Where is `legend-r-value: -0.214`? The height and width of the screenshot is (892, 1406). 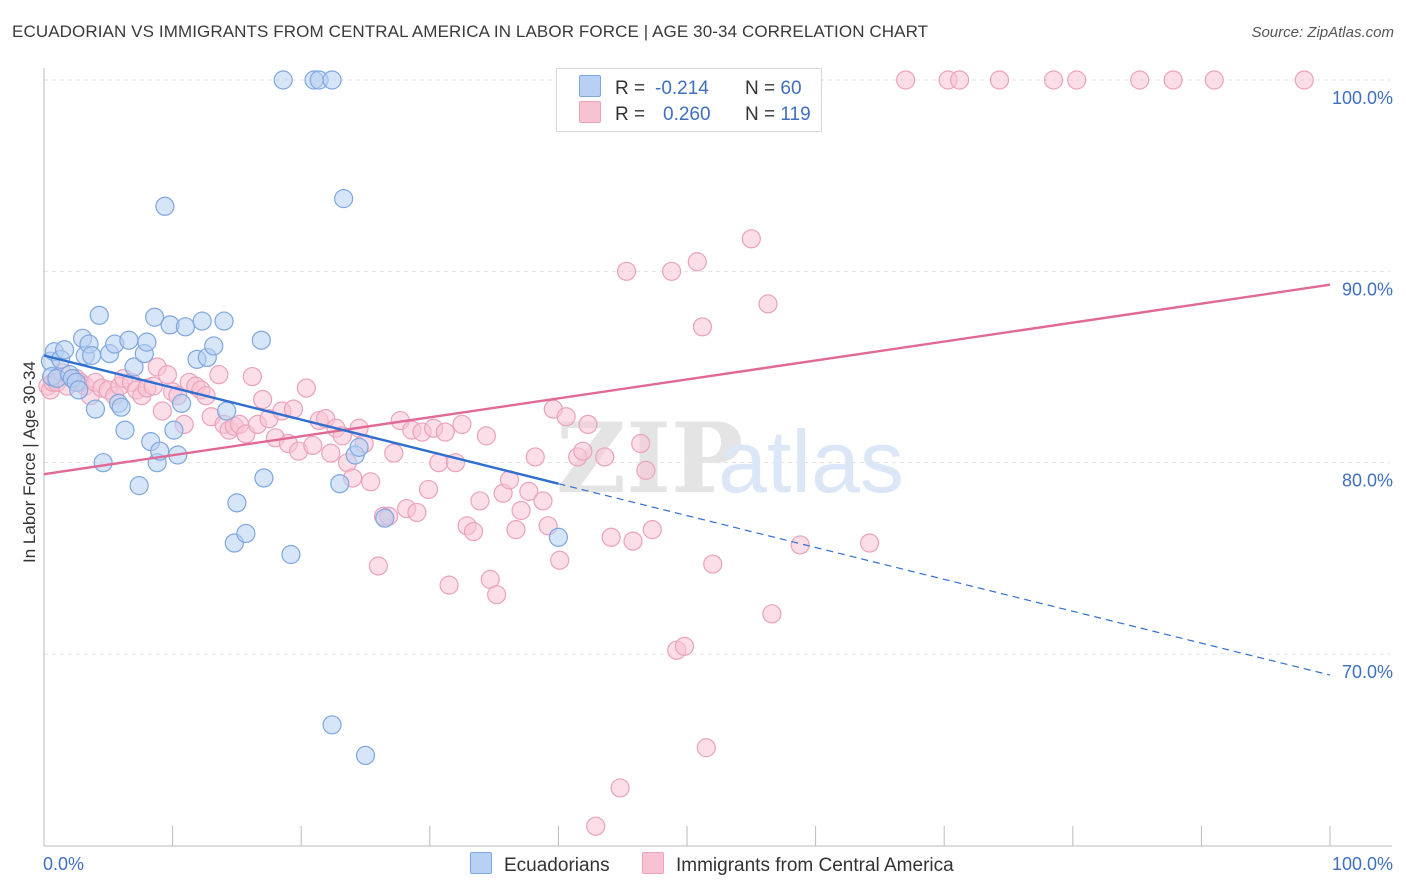
legend-r-value: -0.214 is located at coordinates (682, 88).